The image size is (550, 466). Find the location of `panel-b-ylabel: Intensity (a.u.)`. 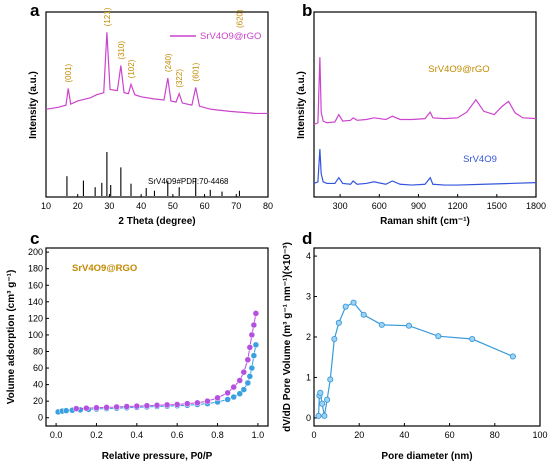

panel-b-ylabel: Intensity (a.u.) is located at coordinates (301, 105).